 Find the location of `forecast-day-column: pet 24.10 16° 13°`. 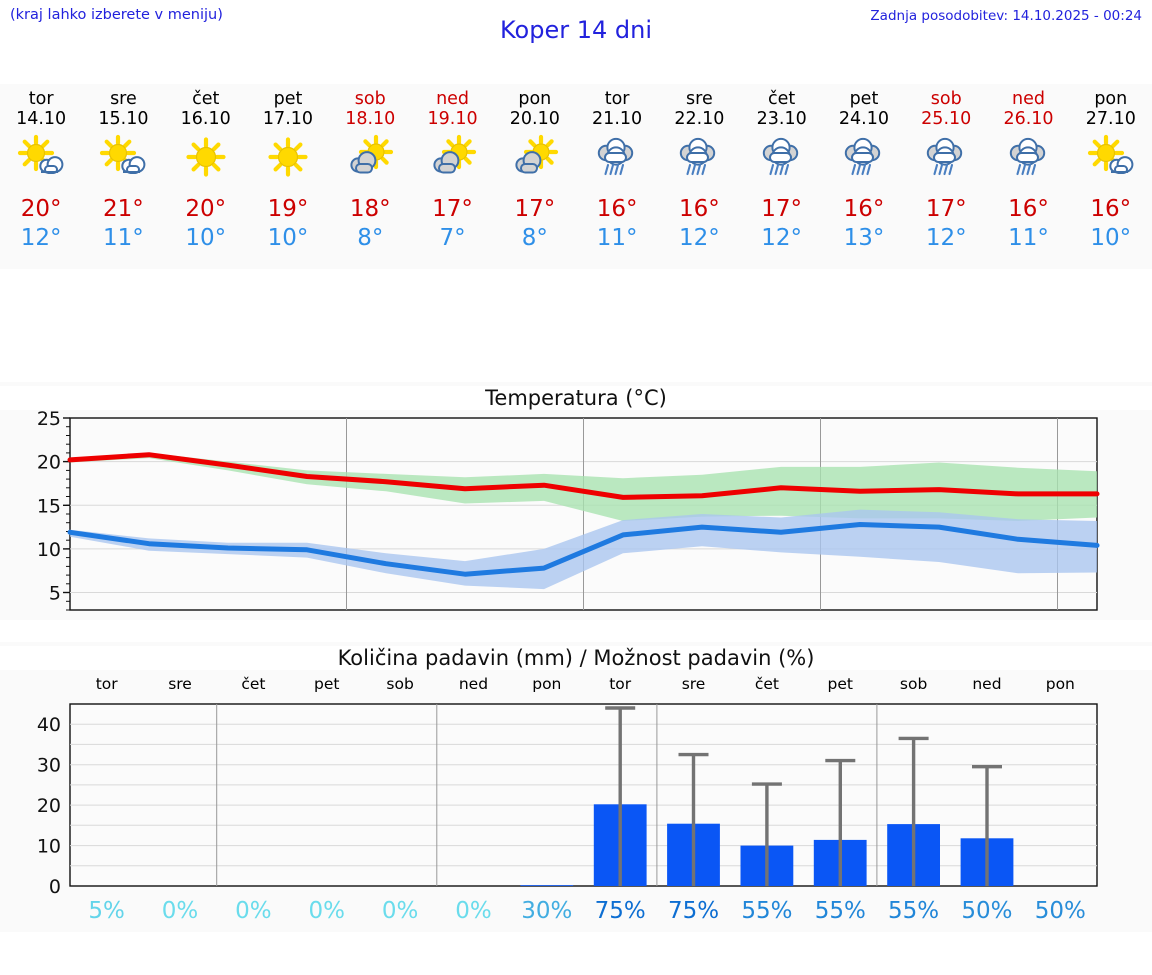

forecast-day-column: pet 24.10 16° 13° is located at coordinates (864, 176).